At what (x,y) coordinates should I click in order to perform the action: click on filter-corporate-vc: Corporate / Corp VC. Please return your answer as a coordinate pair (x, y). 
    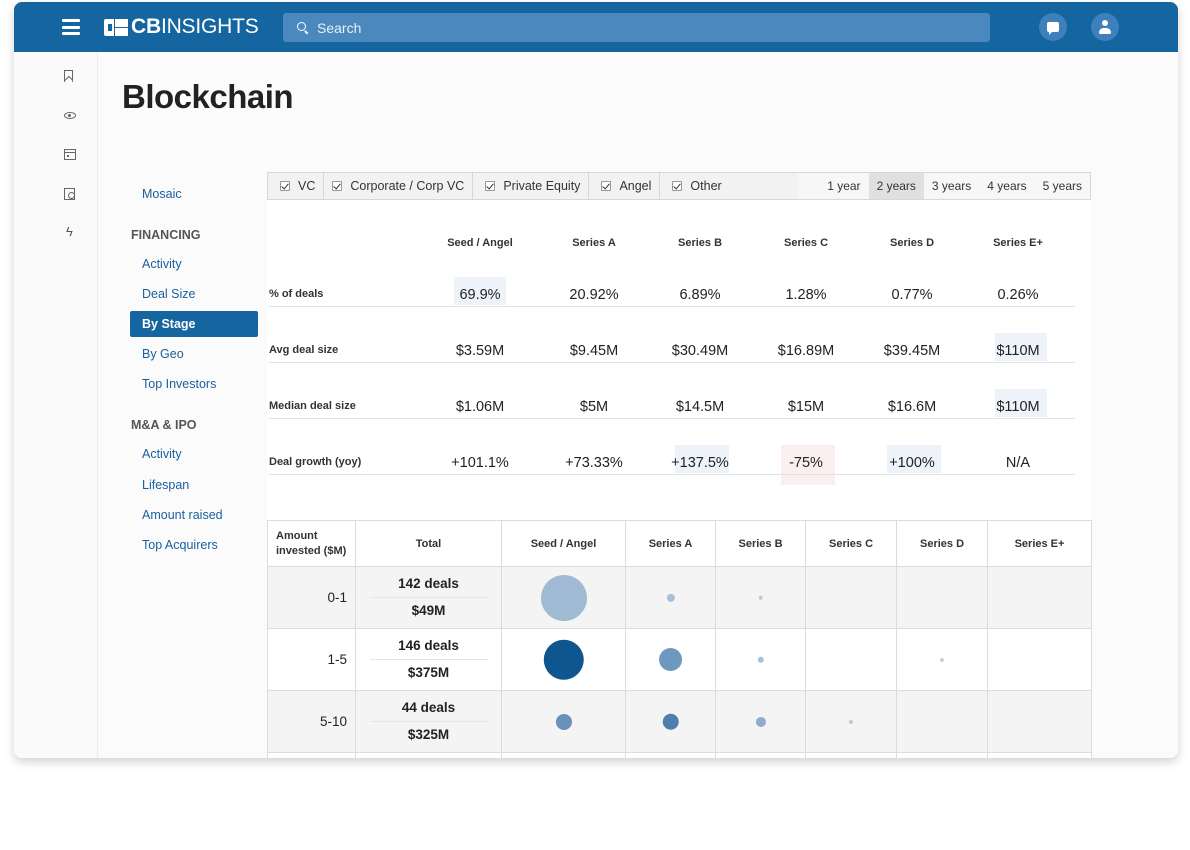
    Looking at the image, I should click on (399, 186).